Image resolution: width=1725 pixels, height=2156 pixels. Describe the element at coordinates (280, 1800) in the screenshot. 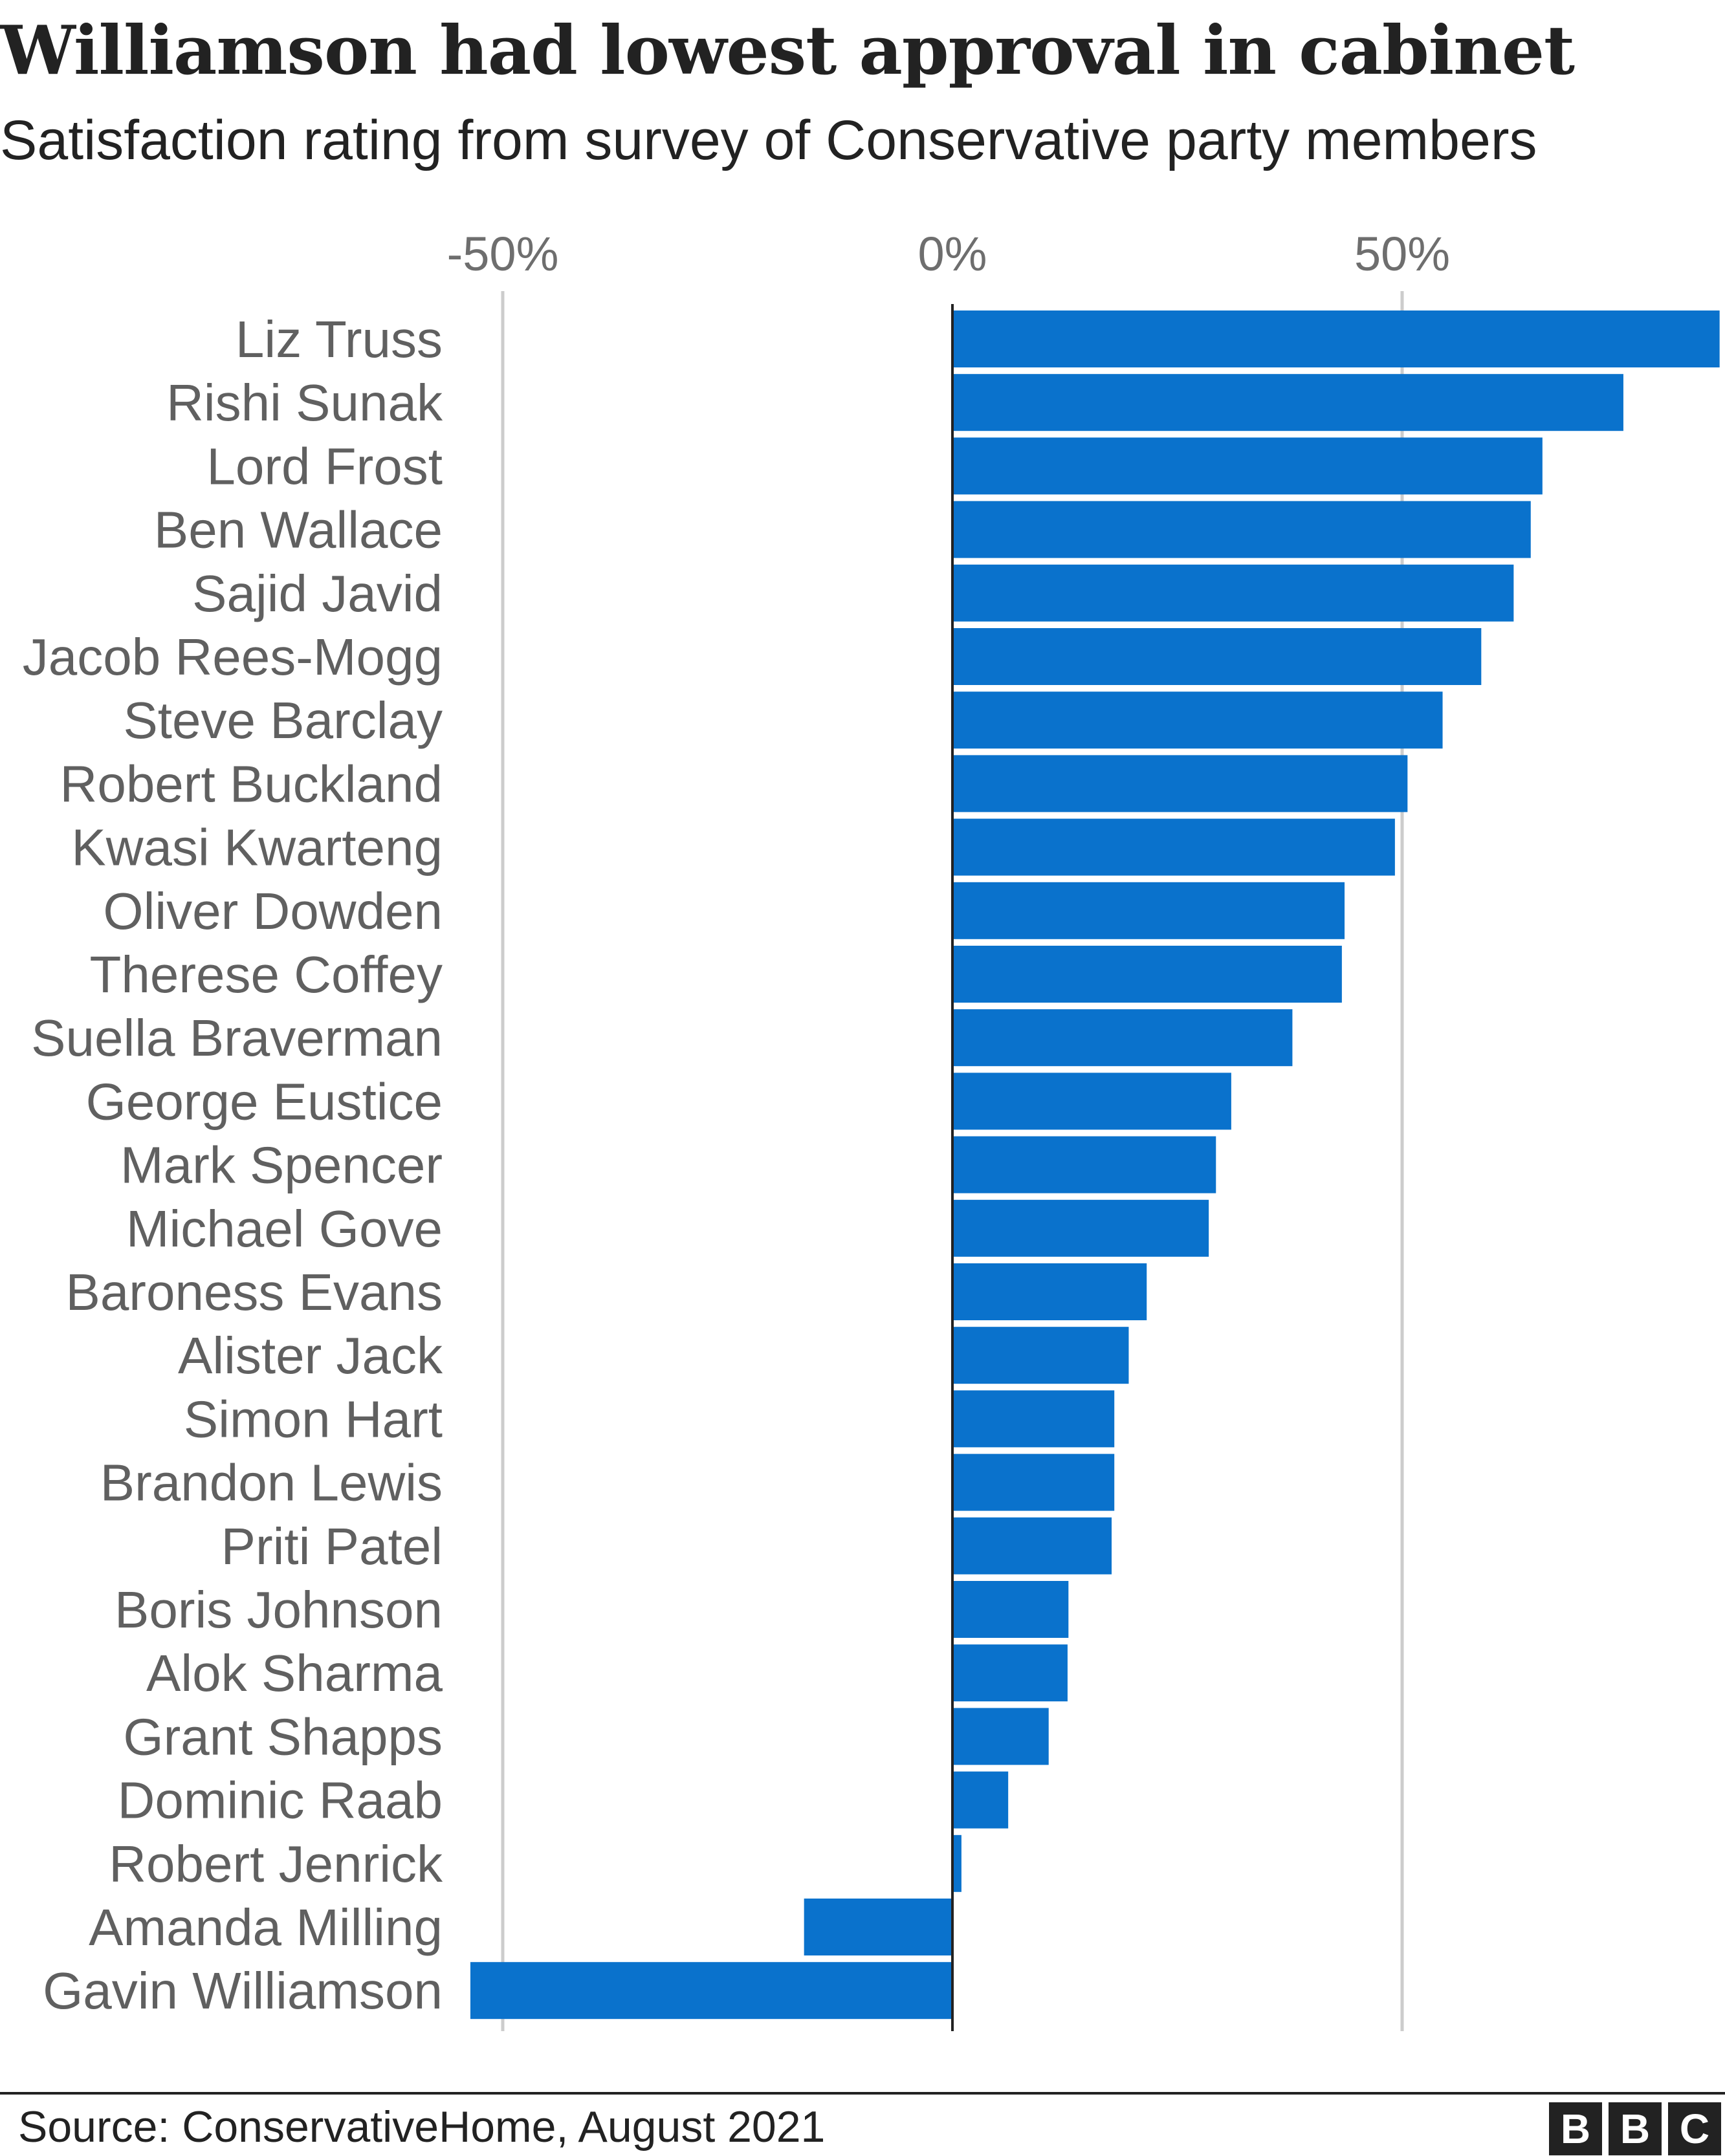

I see `category-label: Dominic Raab` at that location.